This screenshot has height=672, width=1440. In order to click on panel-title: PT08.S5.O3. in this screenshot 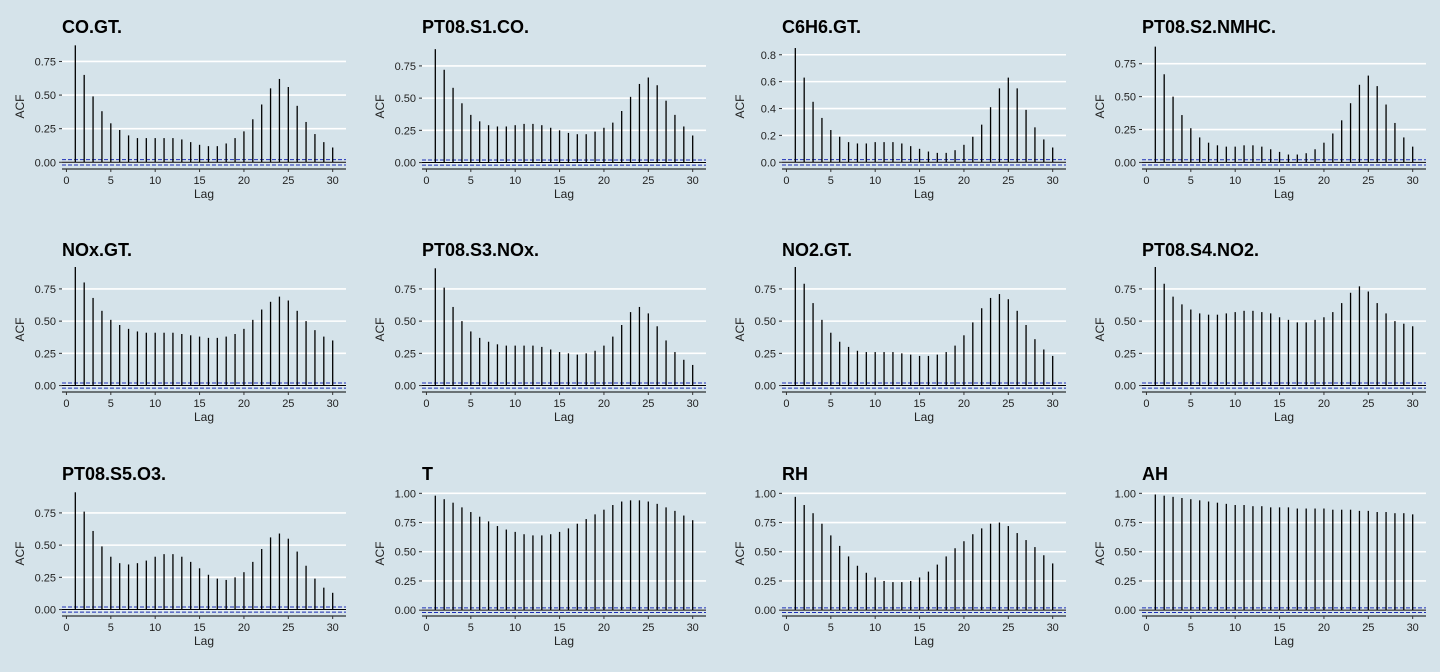, I will do `click(114, 474)`.